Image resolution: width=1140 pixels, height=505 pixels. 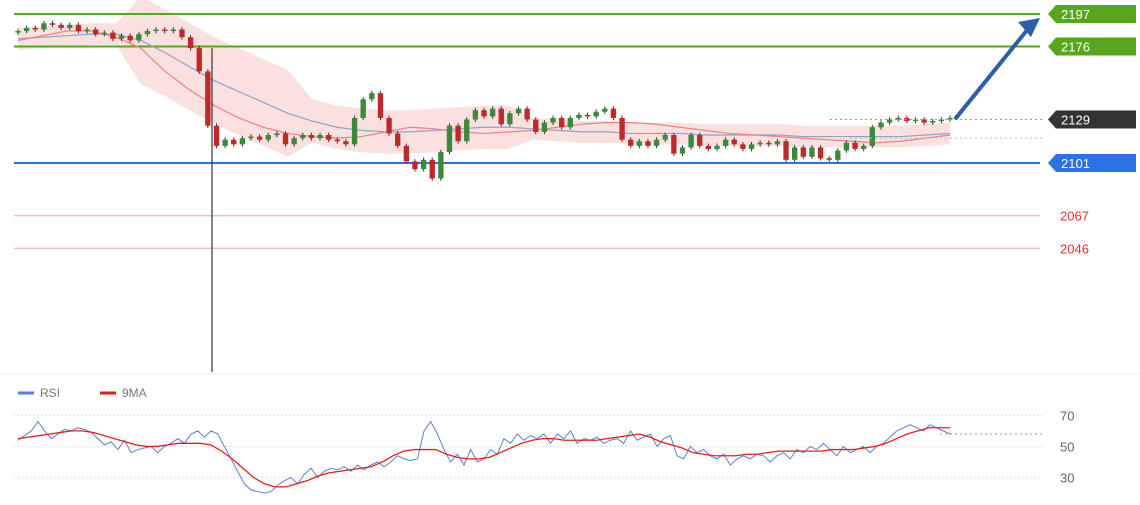 What do you see at coordinates (994, 70) in the screenshot?
I see `projection-arrow-shaft` at bounding box center [994, 70].